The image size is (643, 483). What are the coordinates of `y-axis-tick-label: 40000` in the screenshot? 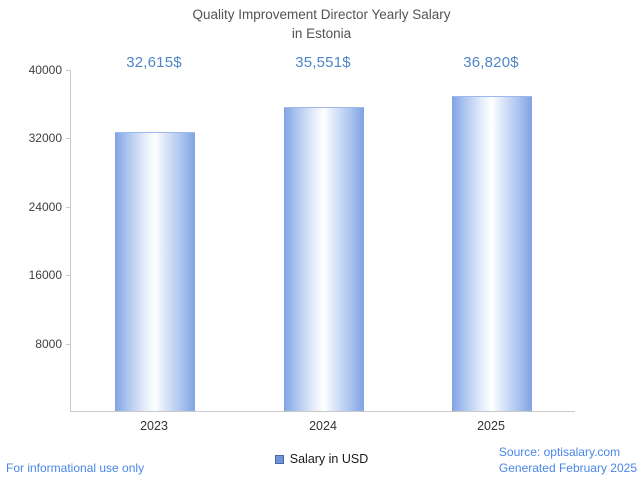 It's located at (45, 70).